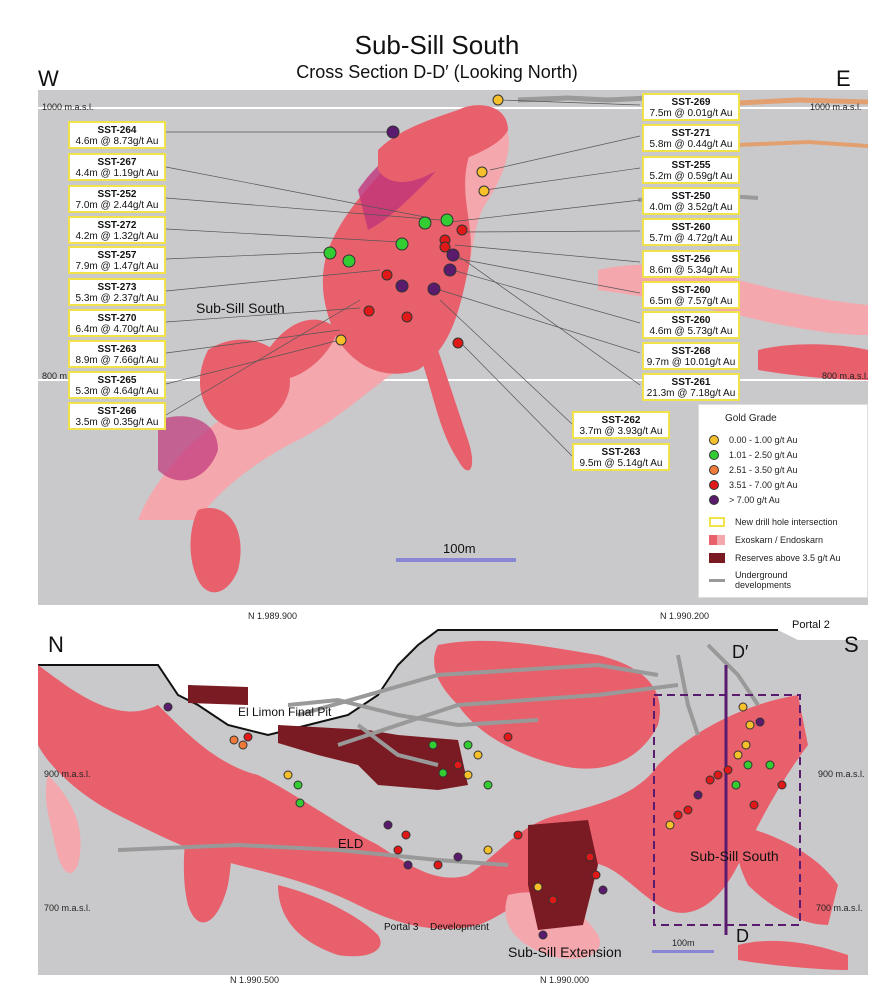 The width and height of the screenshot is (874, 985). I want to click on legend-grade-5: > 7.00 g/t Au, so click(744, 500).